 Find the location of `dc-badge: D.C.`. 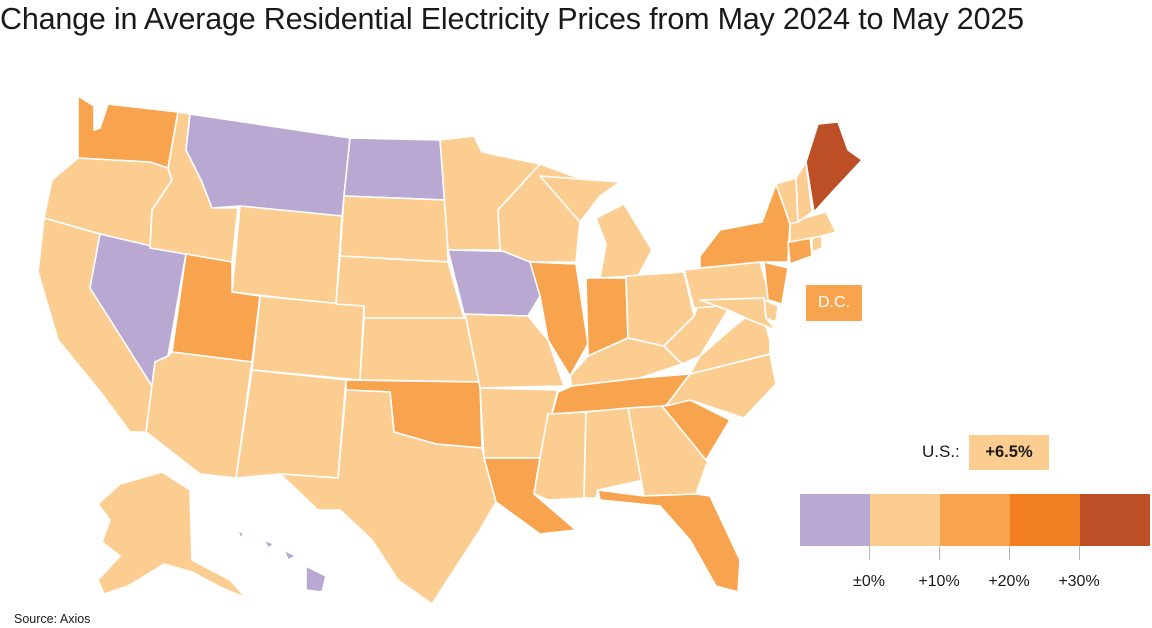

dc-badge: D.C. is located at coordinates (834, 303).